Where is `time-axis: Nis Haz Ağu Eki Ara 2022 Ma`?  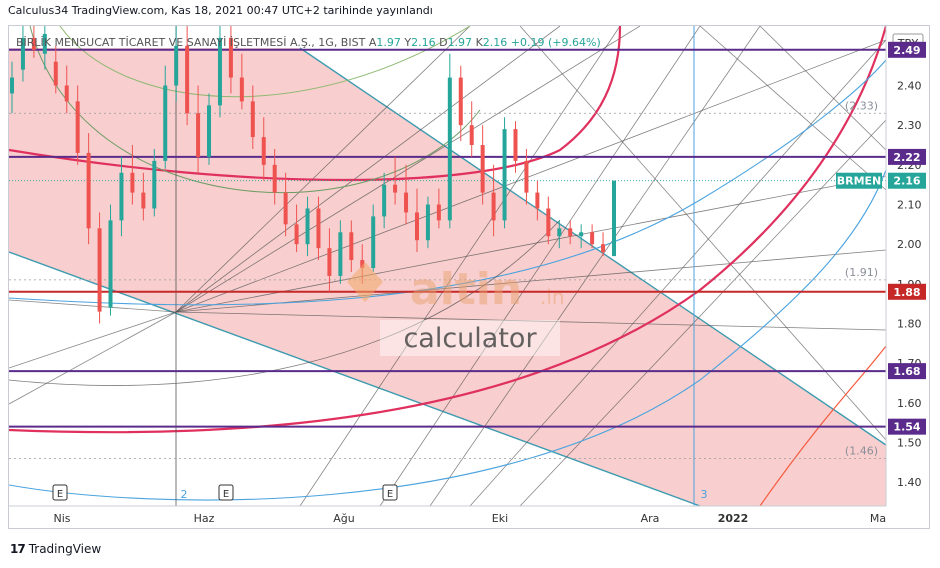 time-axis: Nis Haz Ağu Eki Ara 2022 Ma is located at coordinates (447, 515).